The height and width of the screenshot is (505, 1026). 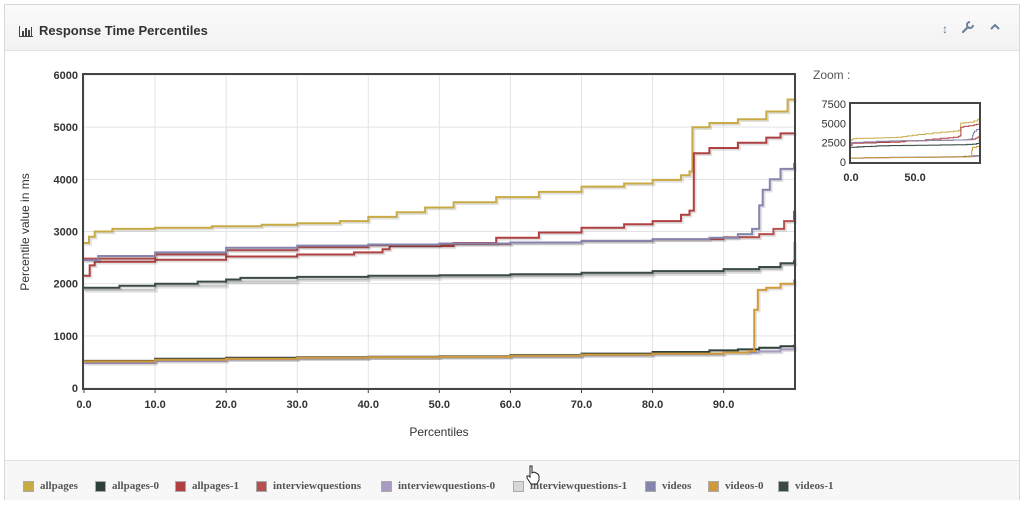 What do you see at coordinates (914, 178) in the screenshot?
I see `zoom-x-tick-label: 50.0` at bounding box center [914, 178].